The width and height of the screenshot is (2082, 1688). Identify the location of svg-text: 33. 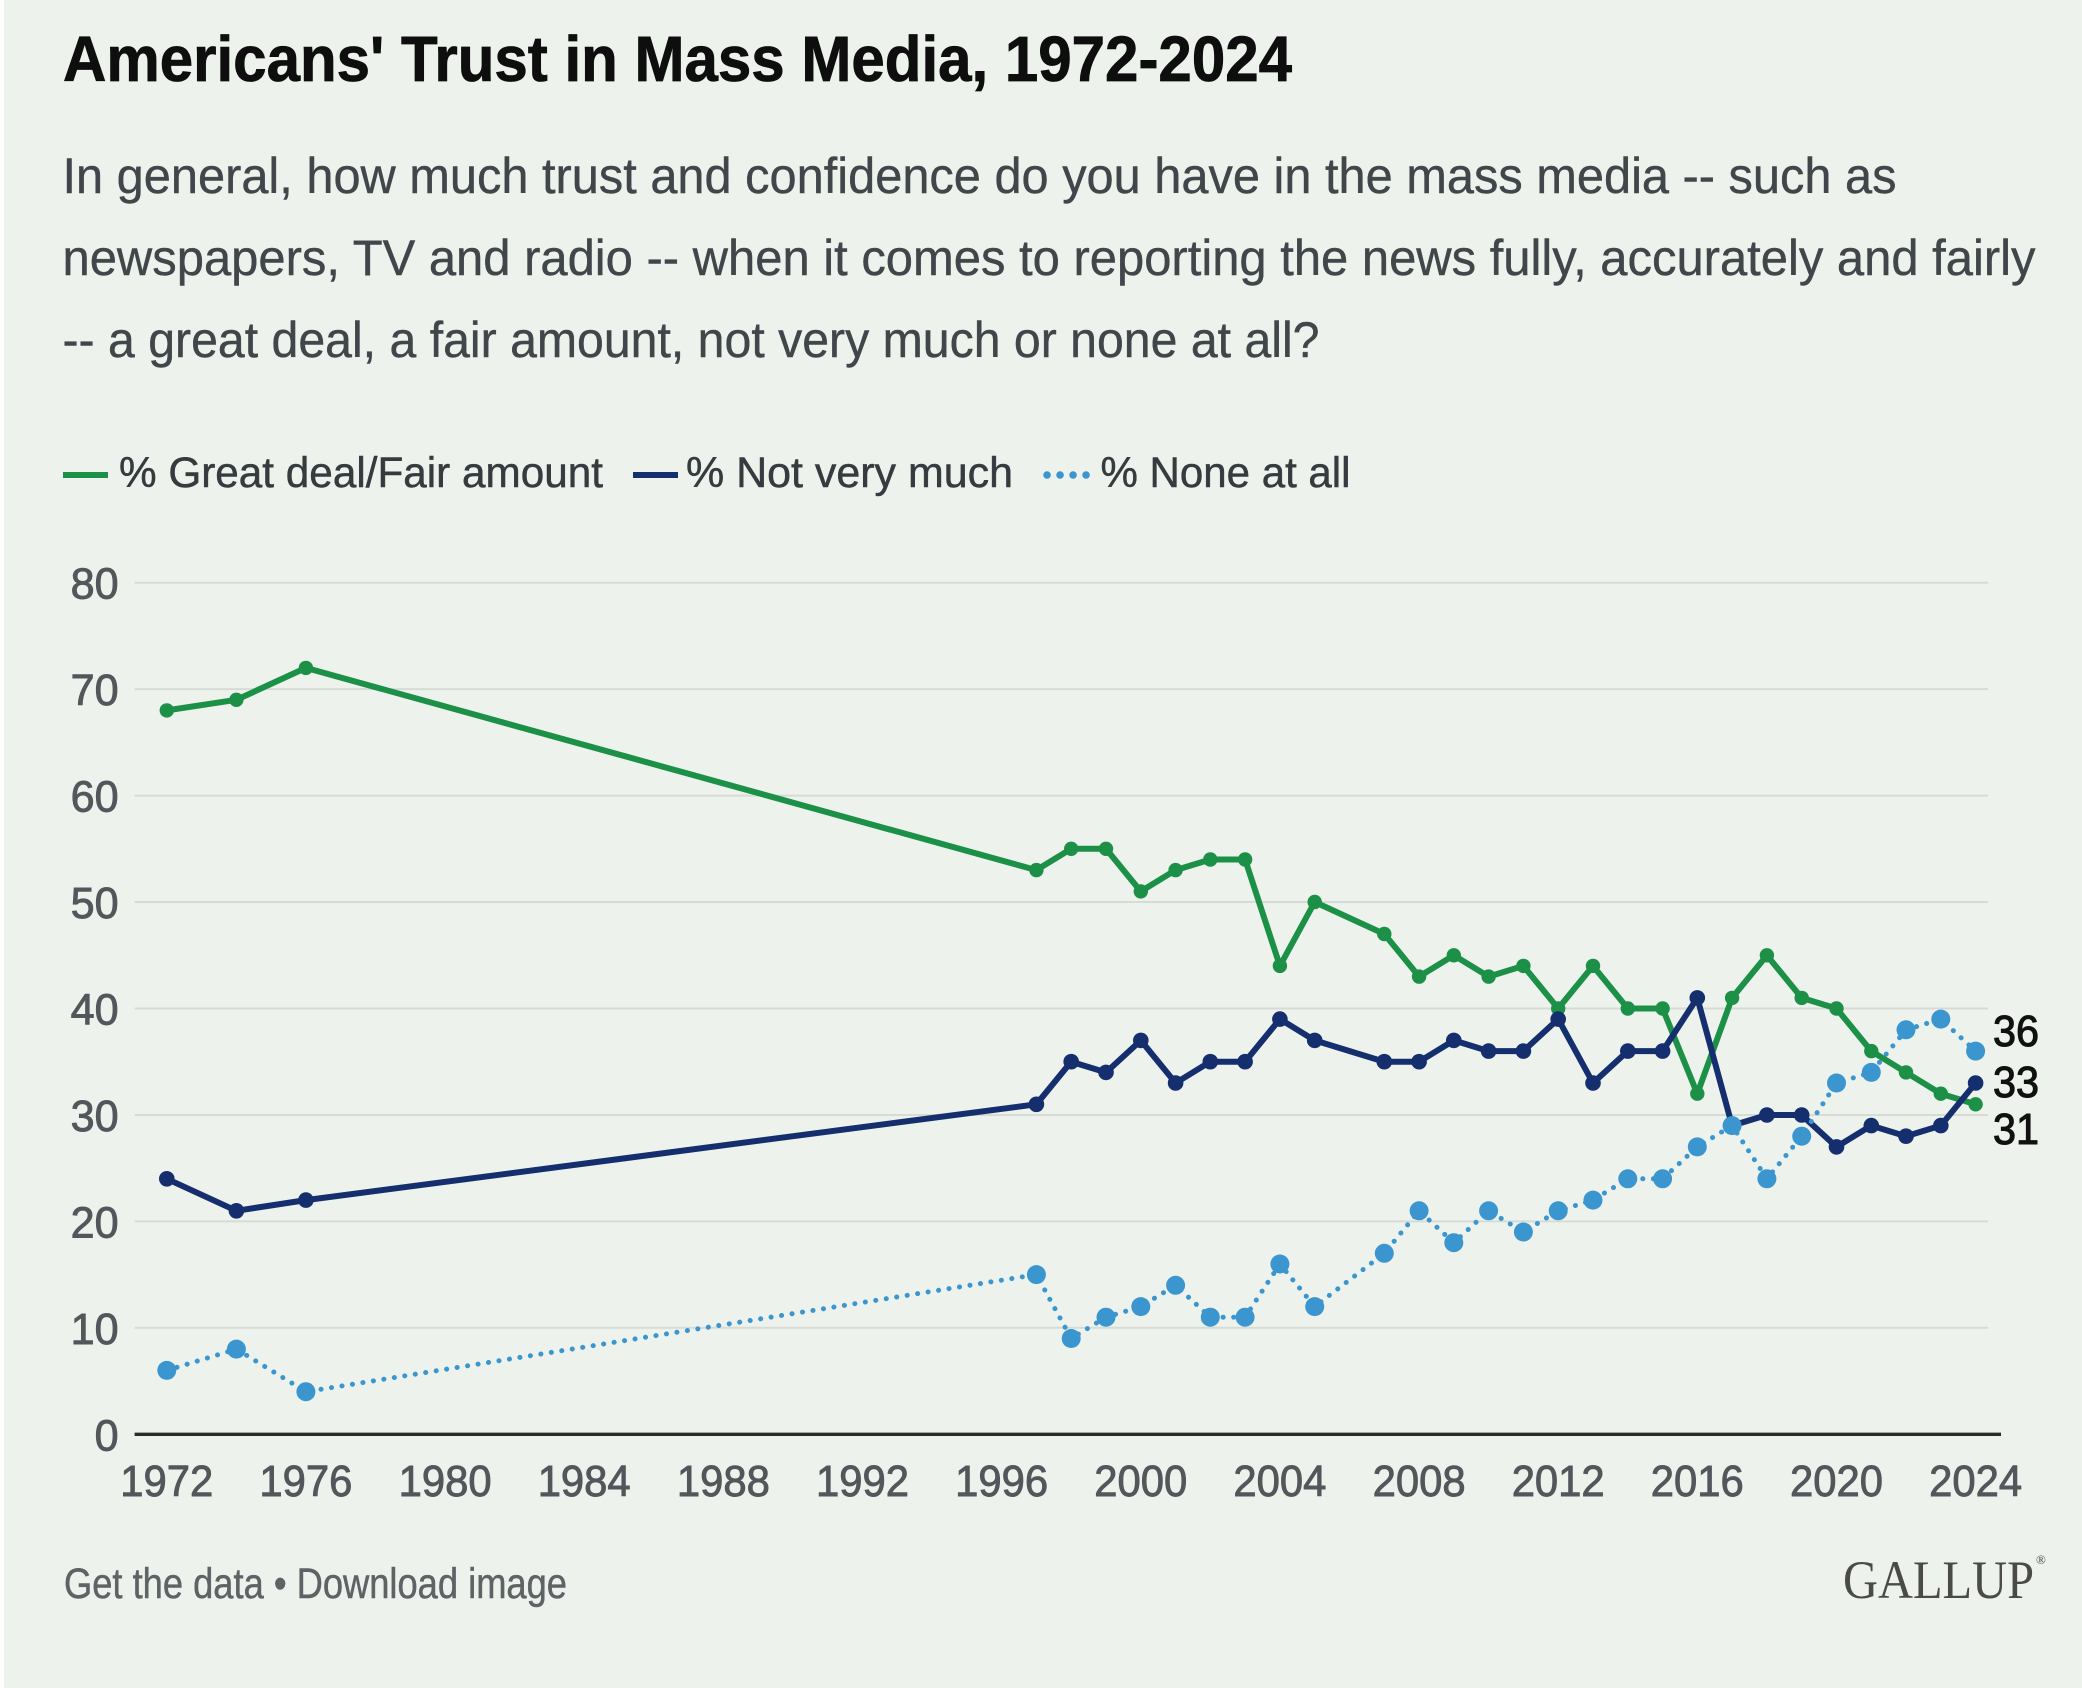
(2016, 1082).